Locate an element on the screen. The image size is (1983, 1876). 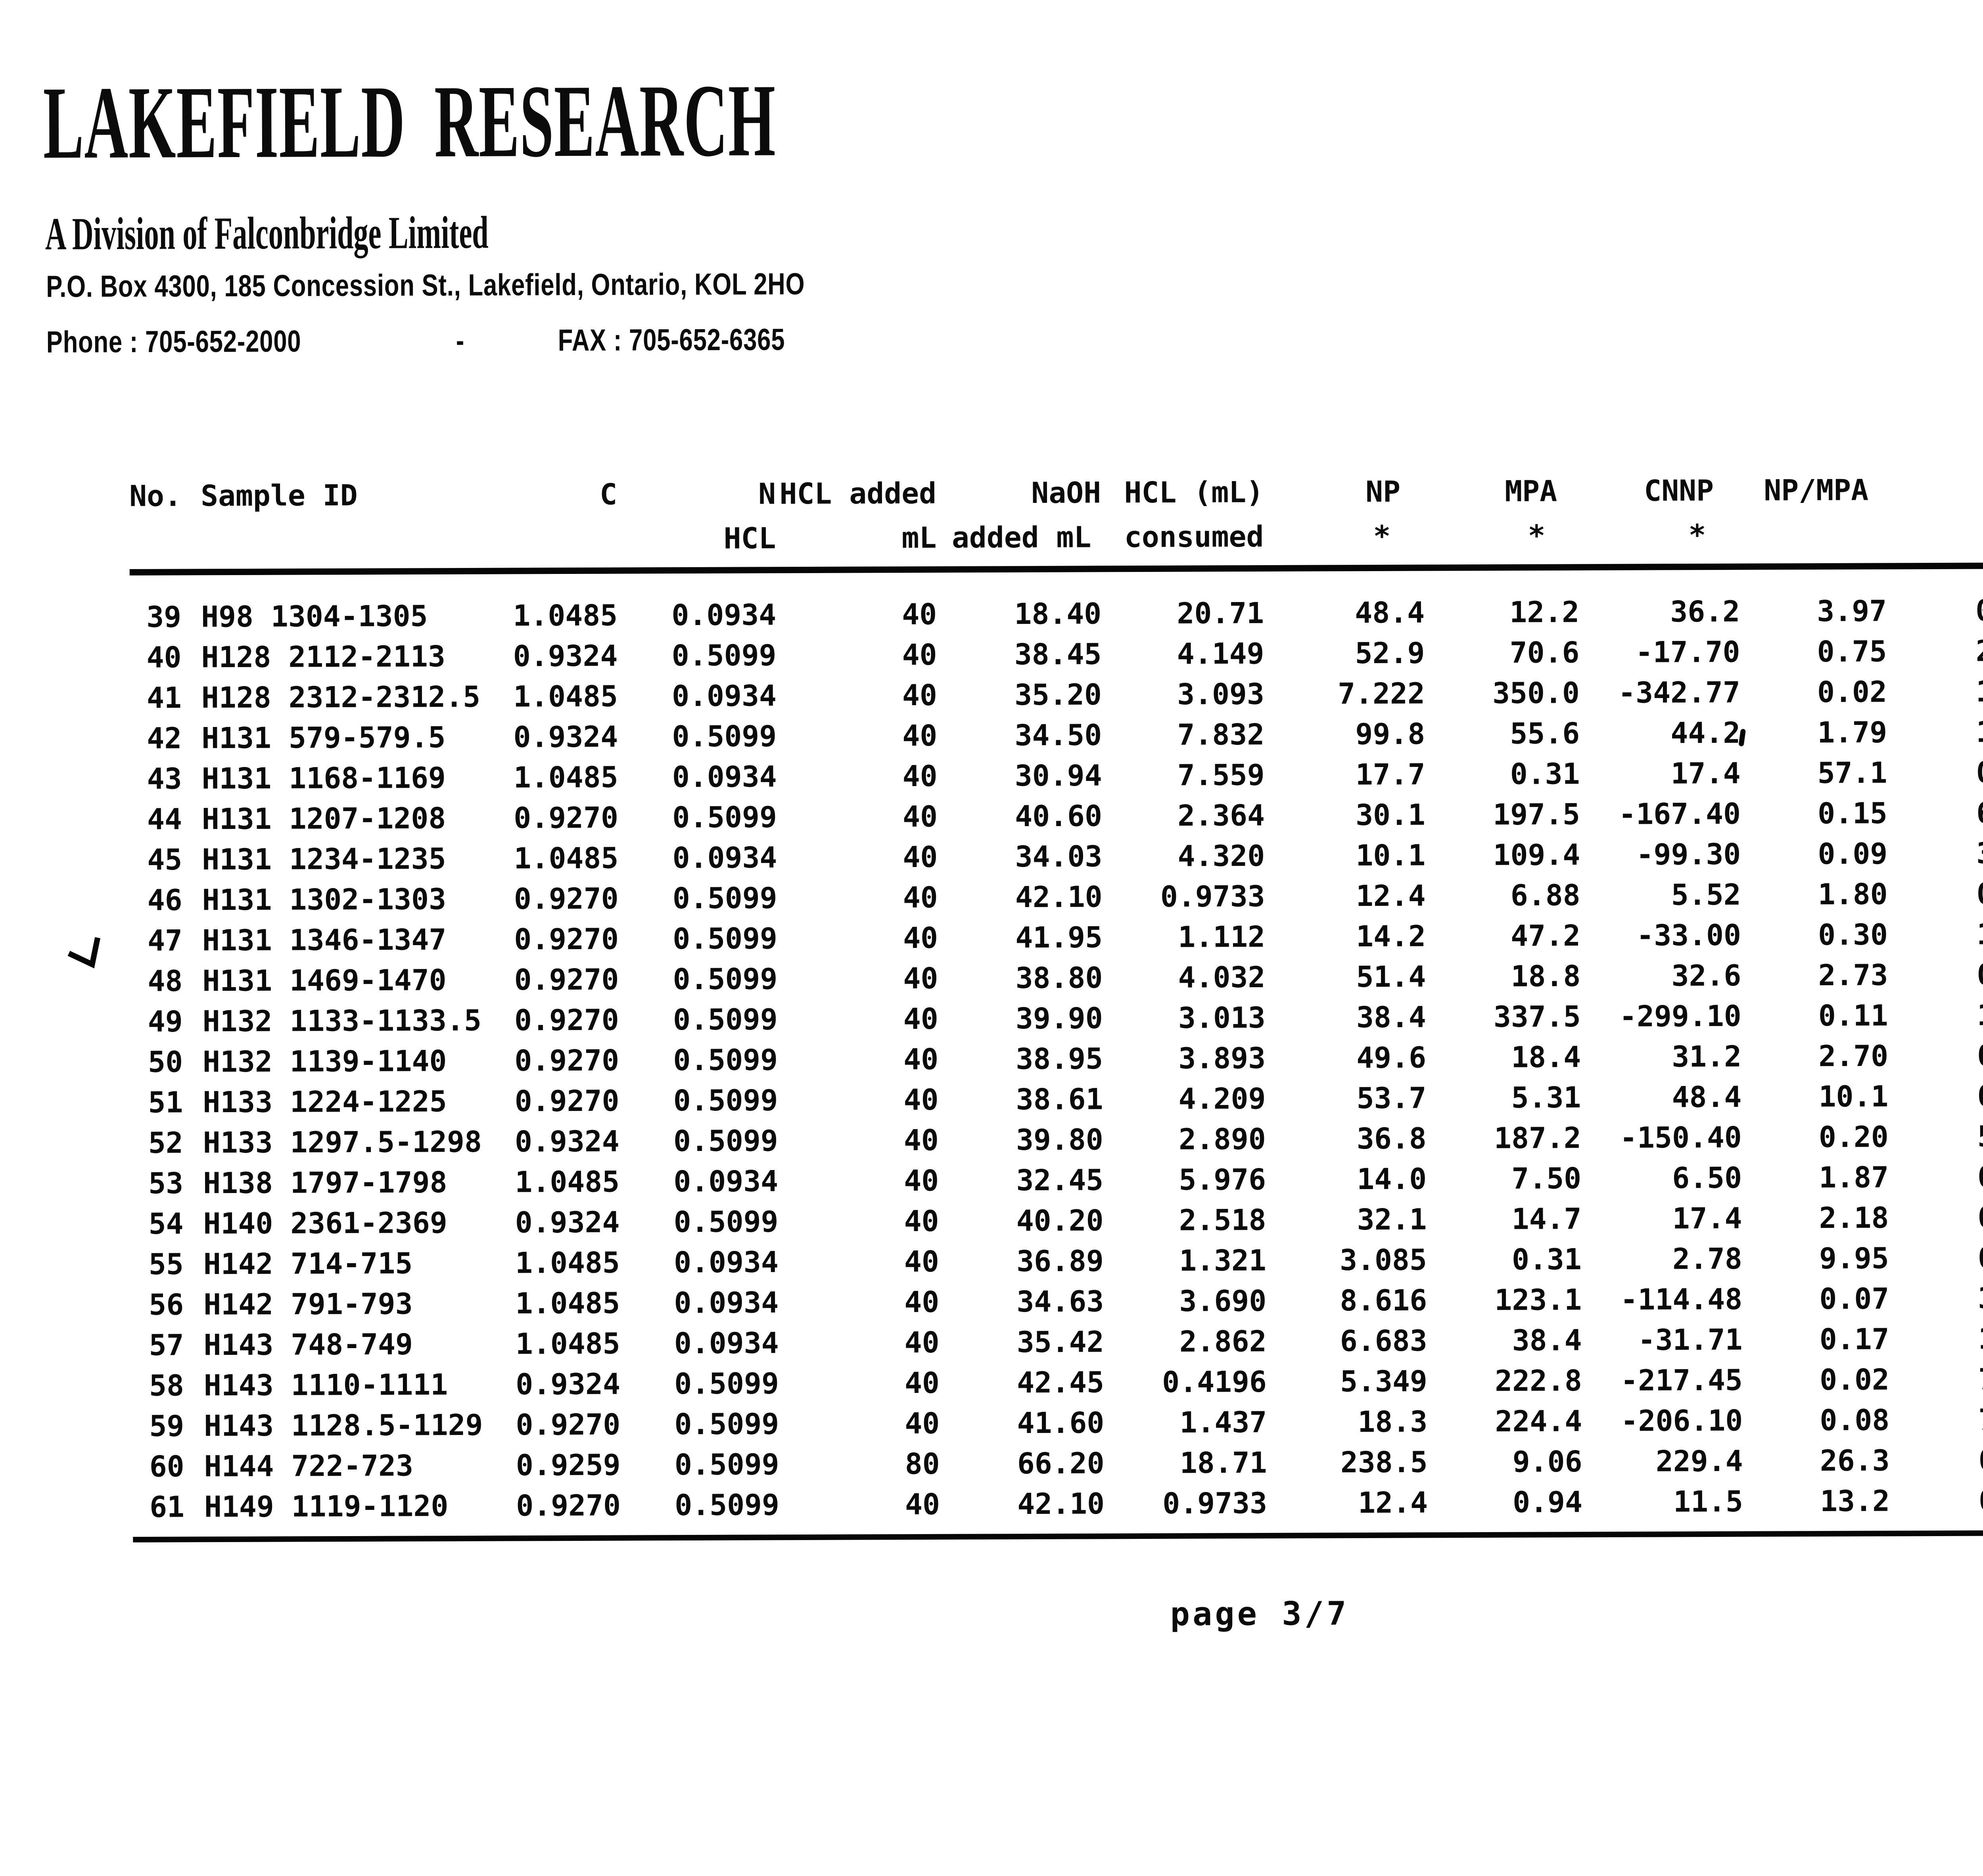
value-cell is located at coordinates (1813, 534).